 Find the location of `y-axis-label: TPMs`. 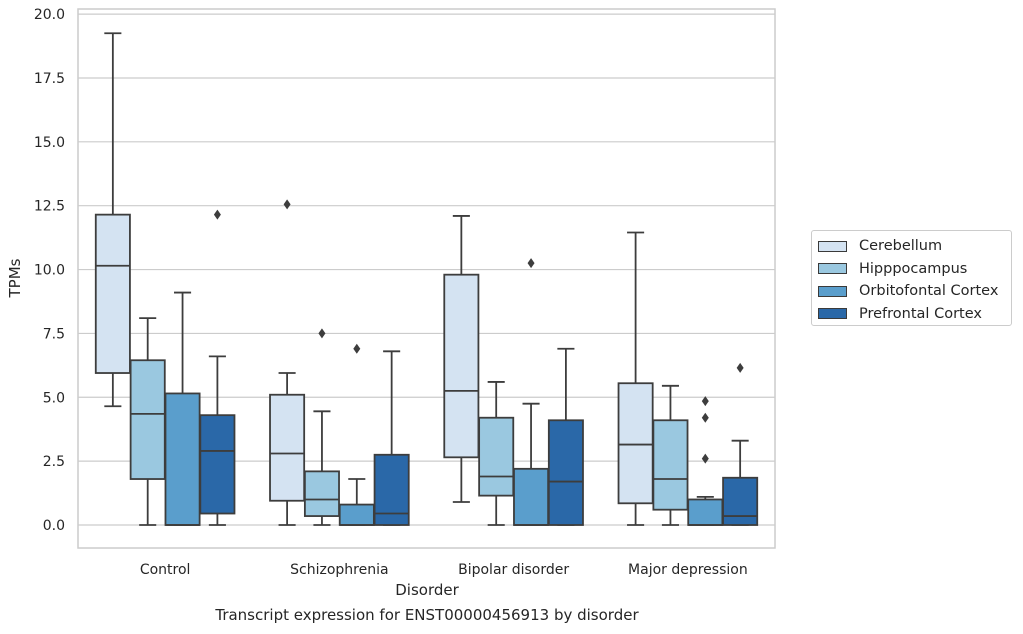

y-axis-label: TPMs is located at coordinates (15, 278).